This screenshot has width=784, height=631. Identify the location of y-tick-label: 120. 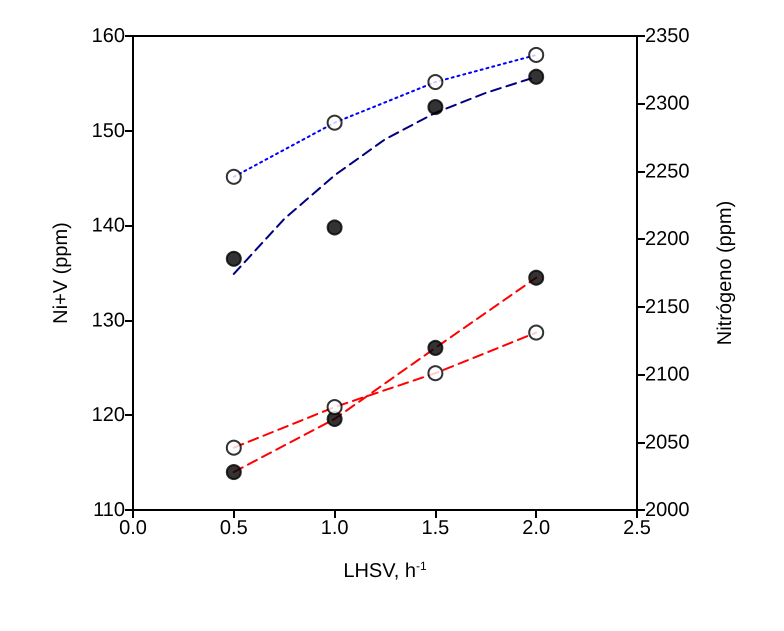
(108, 415).